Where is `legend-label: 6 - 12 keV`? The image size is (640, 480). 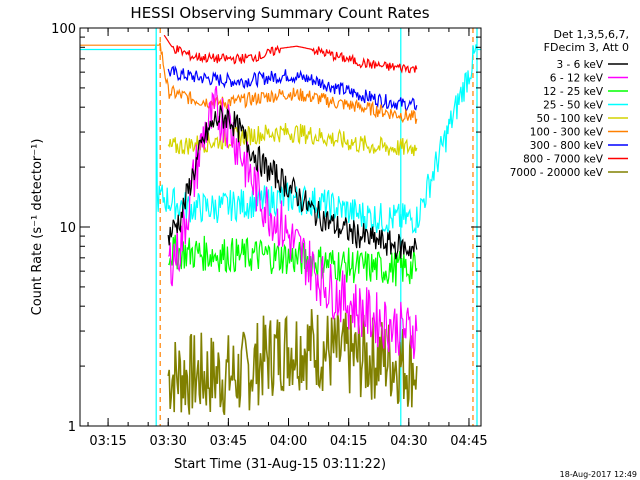
legend-label: 6 - 12 keV is located at coordinates (577, 79).